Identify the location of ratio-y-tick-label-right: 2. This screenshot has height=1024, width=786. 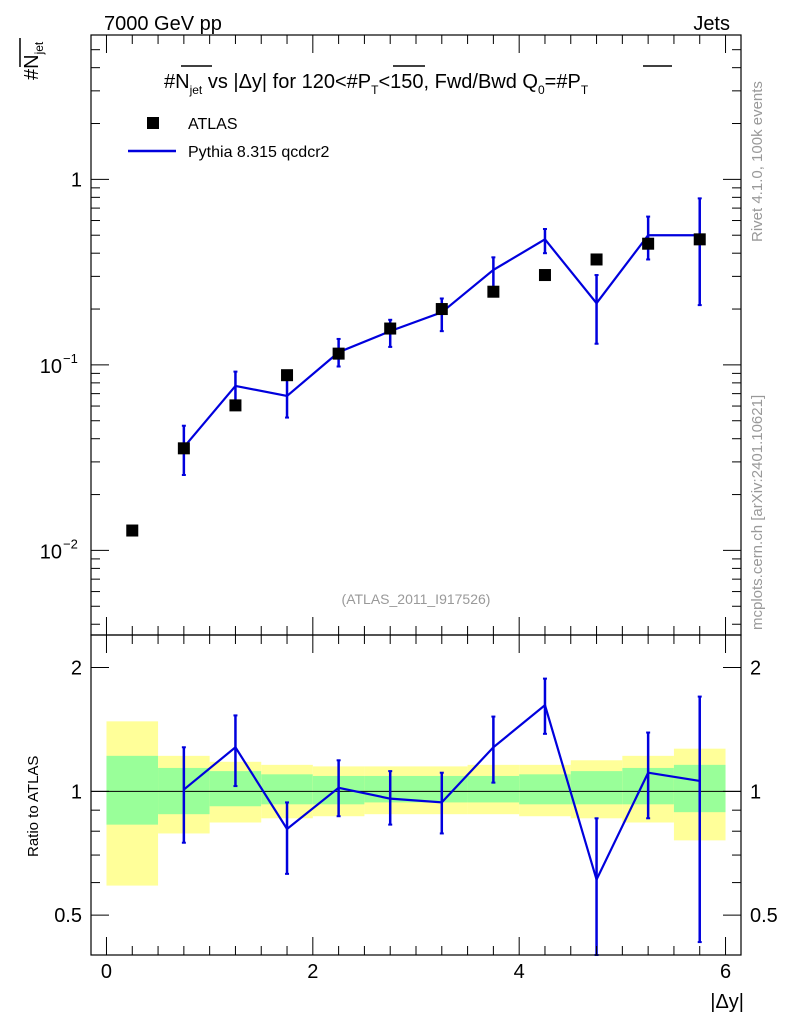
(755, 669).